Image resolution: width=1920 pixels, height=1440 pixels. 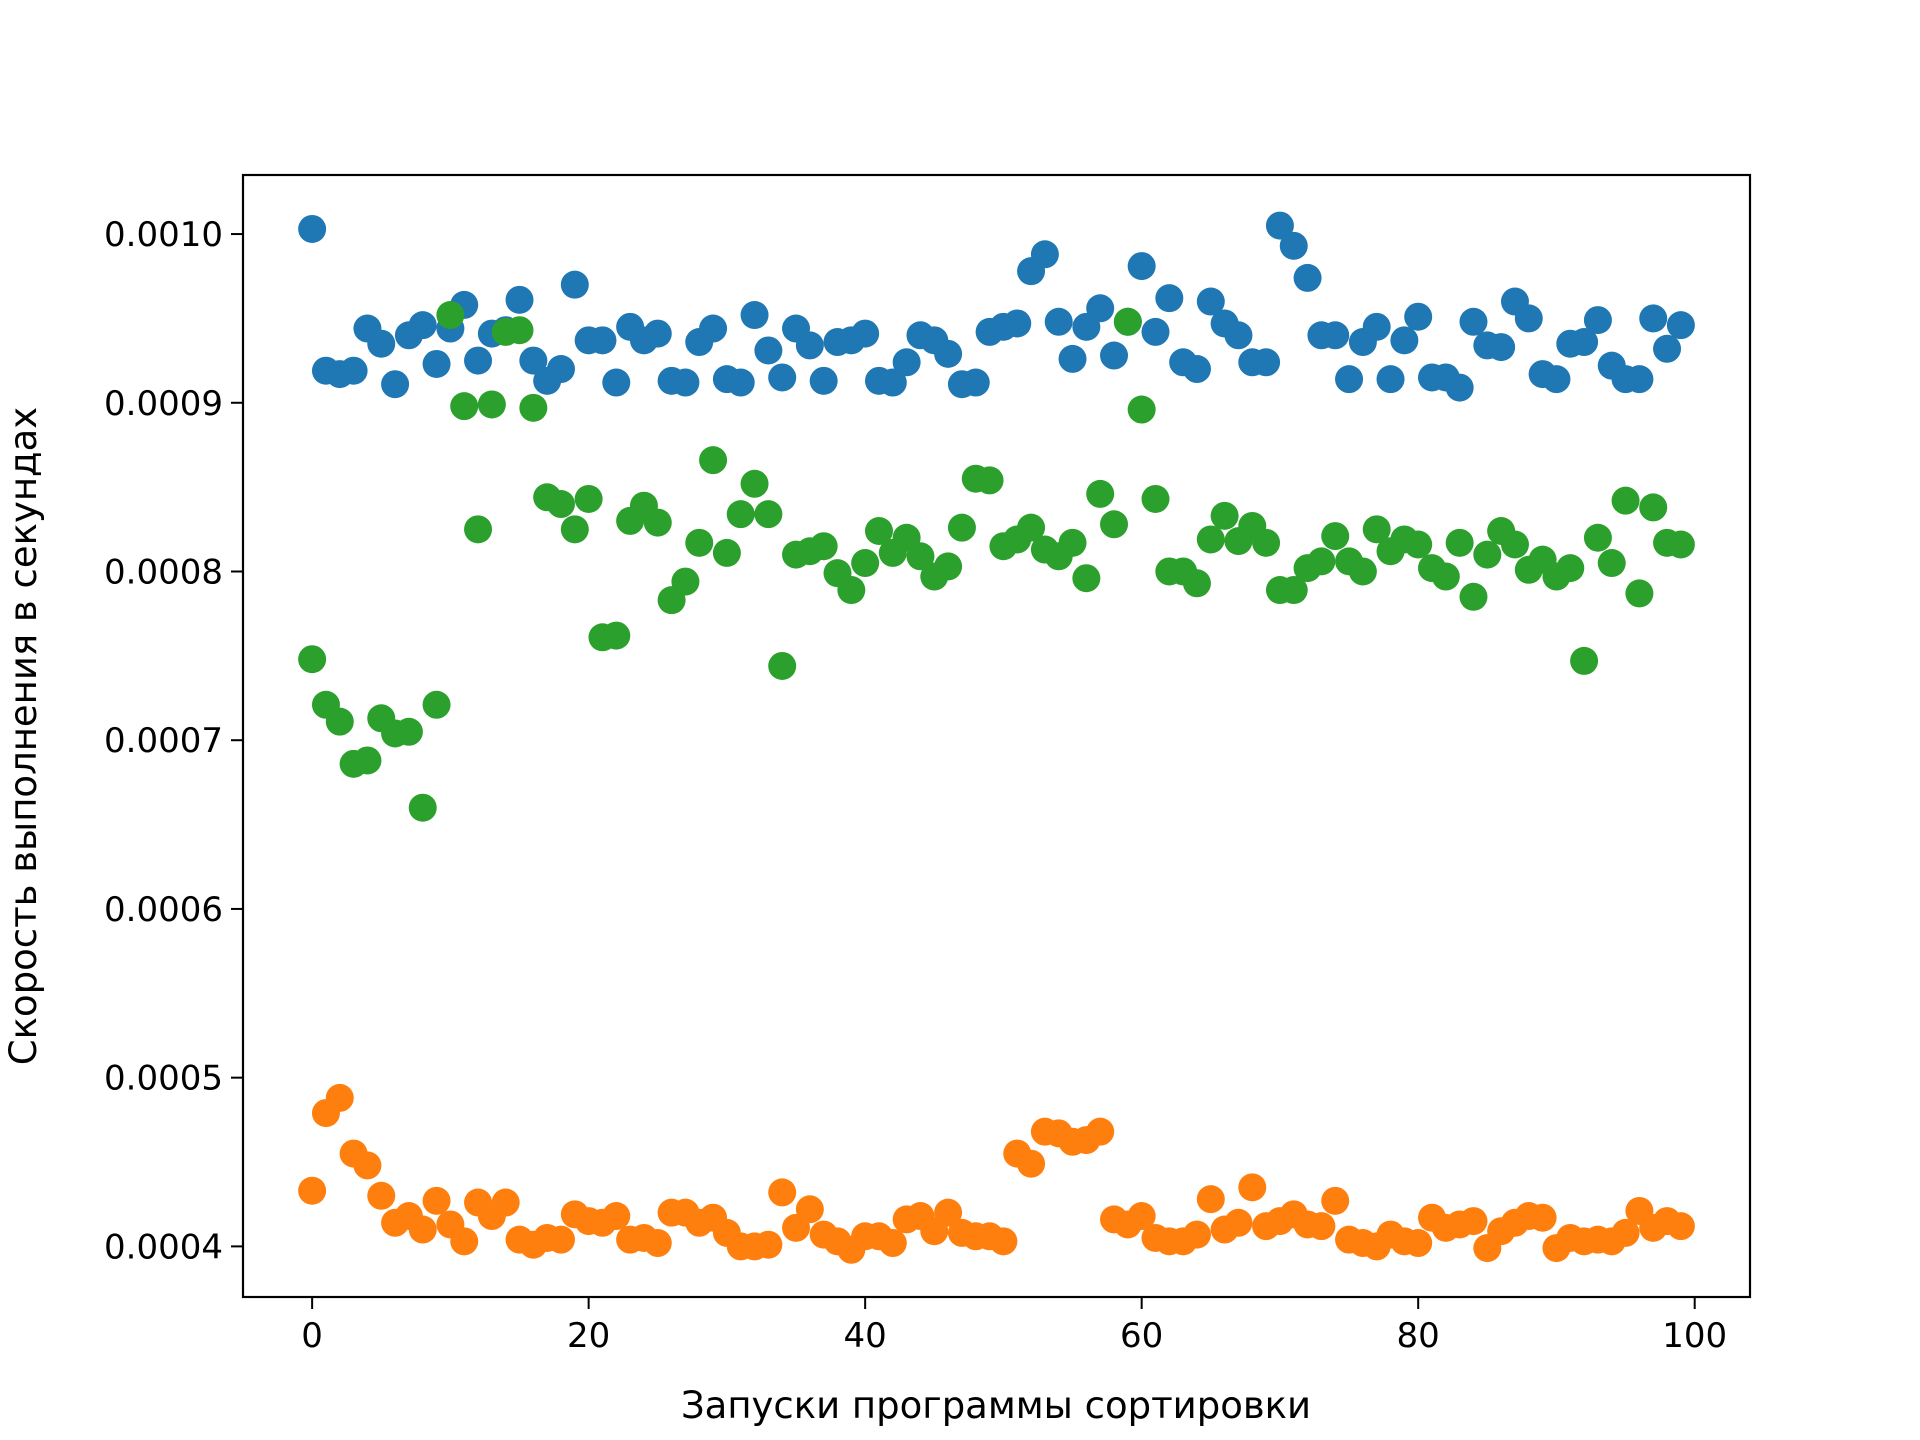 I want to click on x-tick-label: 60, so click(x=1141, y=1336).